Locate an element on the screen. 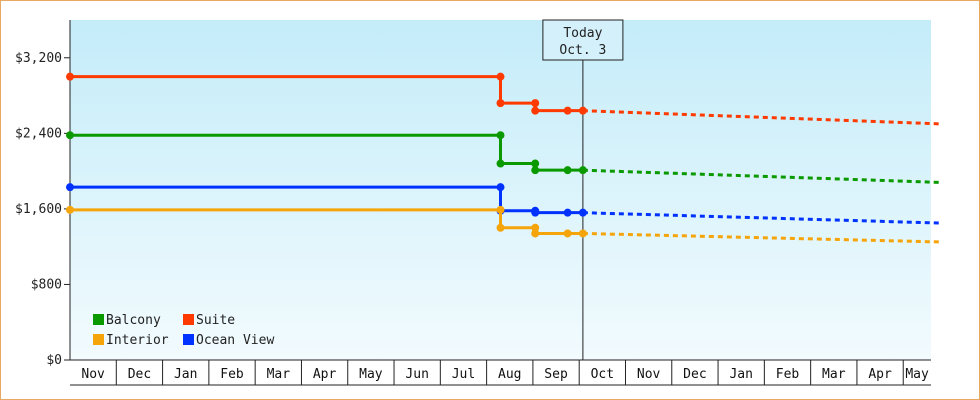  forecast-line-balcony is located at coordinates (761, 176).